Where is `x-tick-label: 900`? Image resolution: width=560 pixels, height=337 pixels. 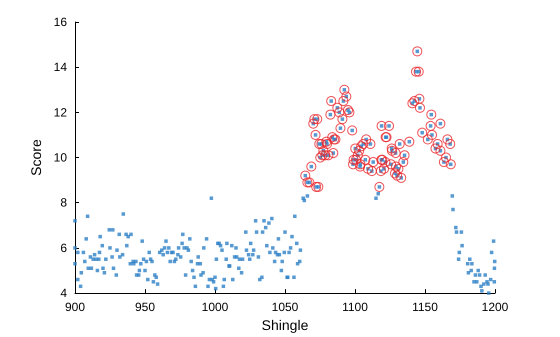
x-tick-label: 900 is located at coordinates (75, 307).